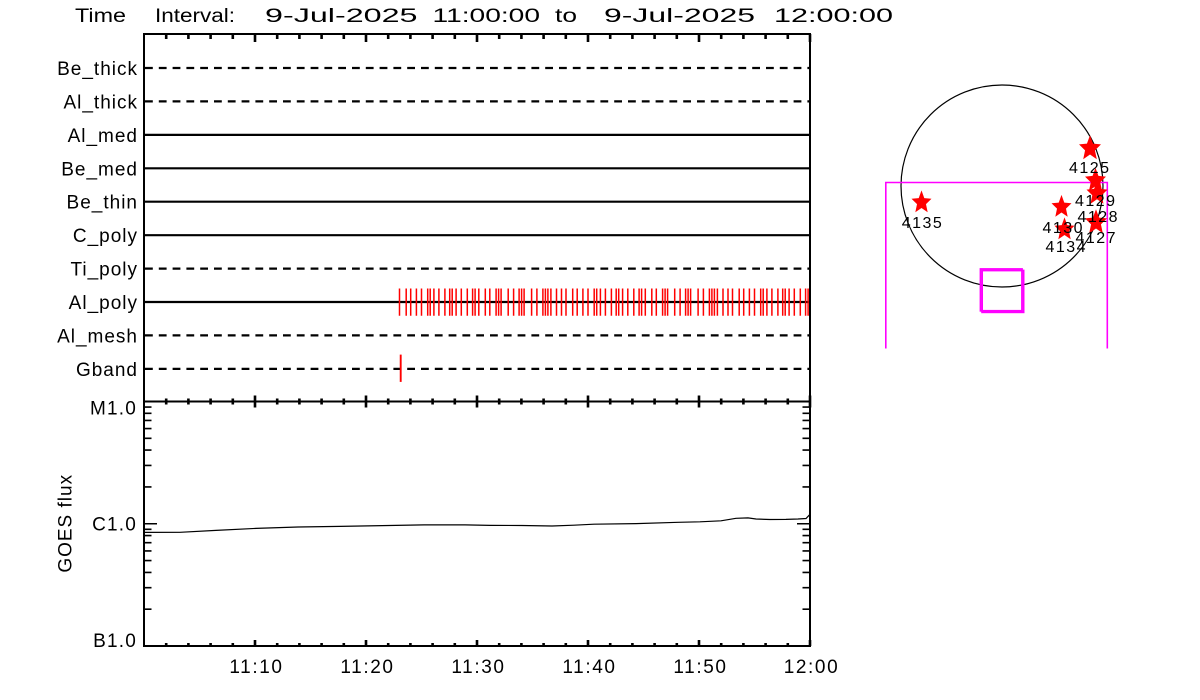 Image resolution: width=1200 pixels, height=700 pixels. Describe the element at coordinates (367, 667) in the screenshot. I see `svg-text: 11:20` at that location.